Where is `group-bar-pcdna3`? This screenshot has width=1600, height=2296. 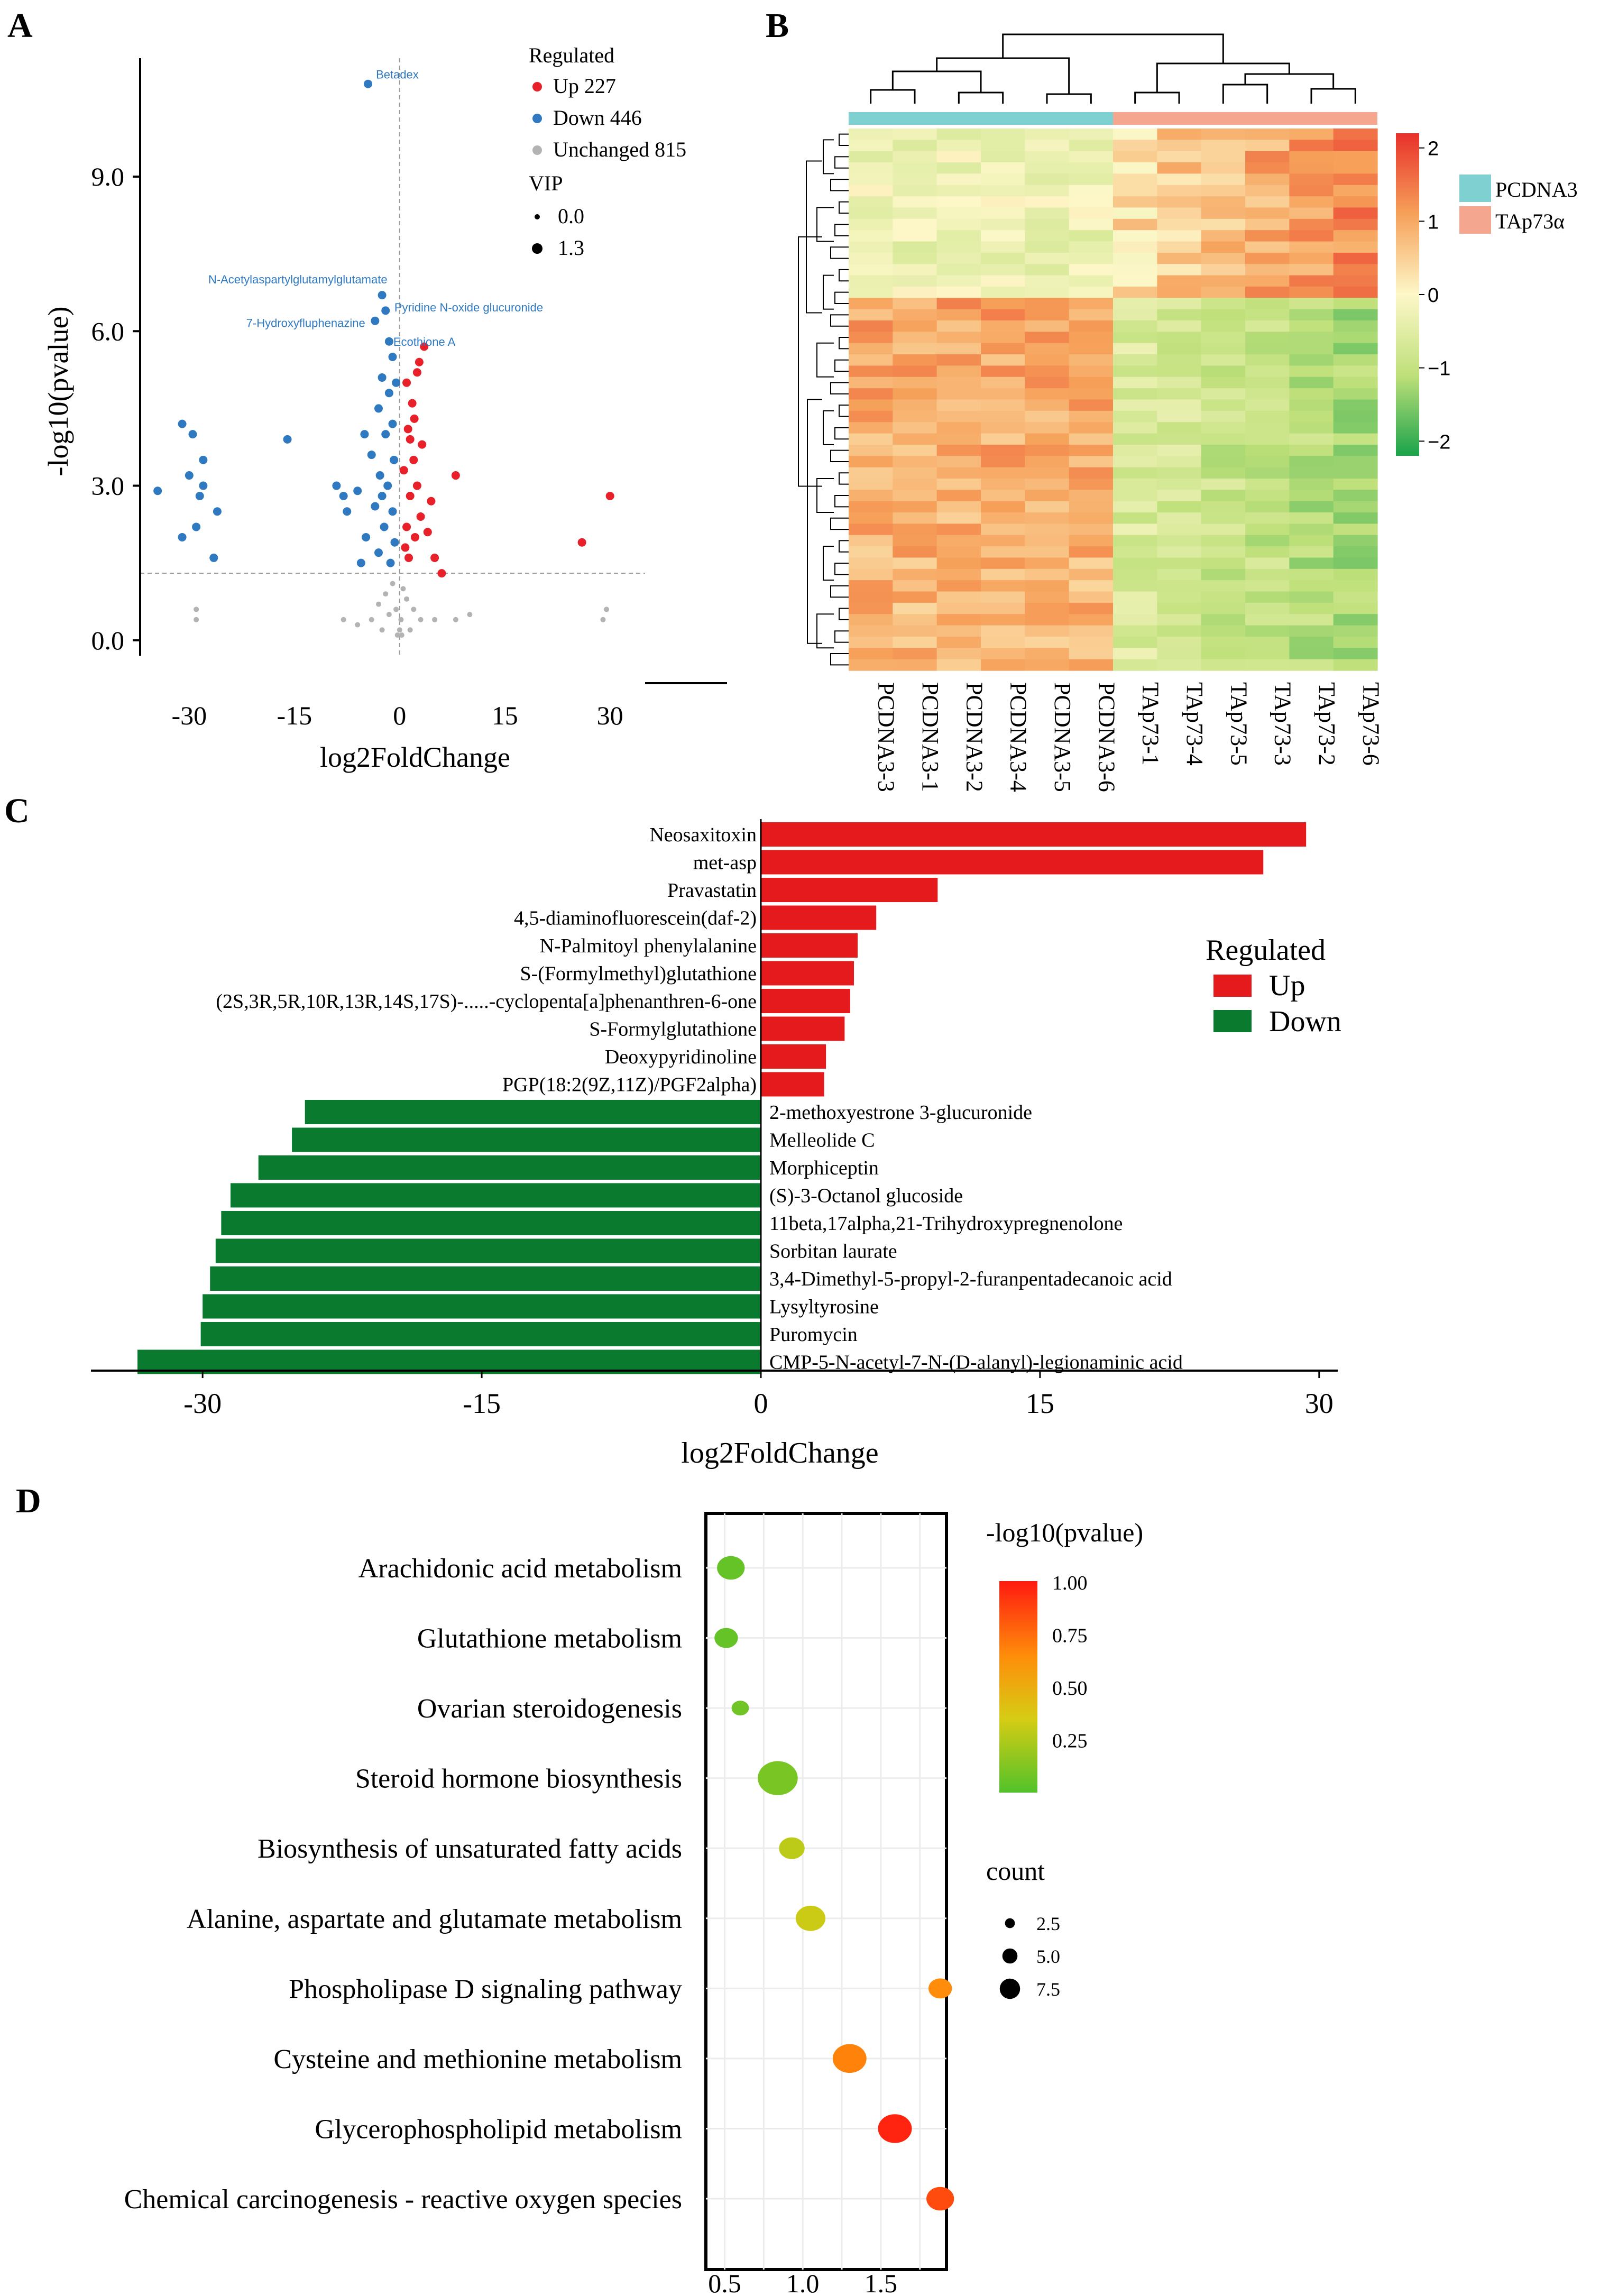 group-bar-pcdna3 is located at coordinates (981, 119).